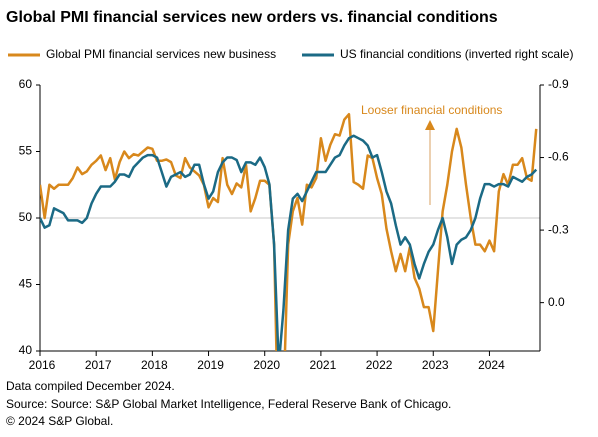  I want to click on y2-tick-label: -0.9, so click(558, 84).